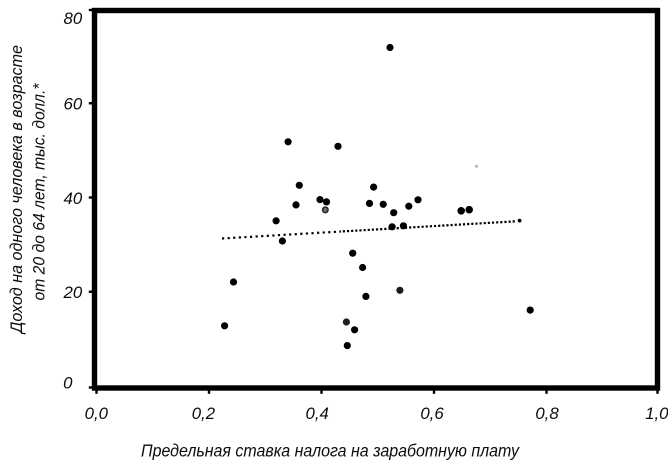 This screenshot has height=467, width=668. Describe the element at coordinates (39, 191) in the screenshot. I see `svg-text: от 20 до 64 лет, тыс. долл.*` at that location.